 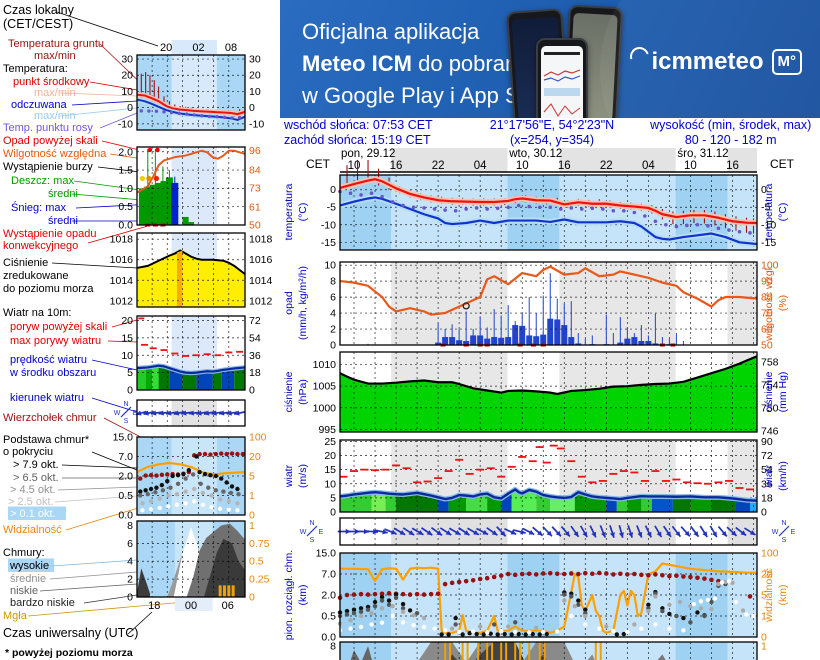 I want to click on legend-max-porywy: max porywy wiatru, so click(x=55, y=341).